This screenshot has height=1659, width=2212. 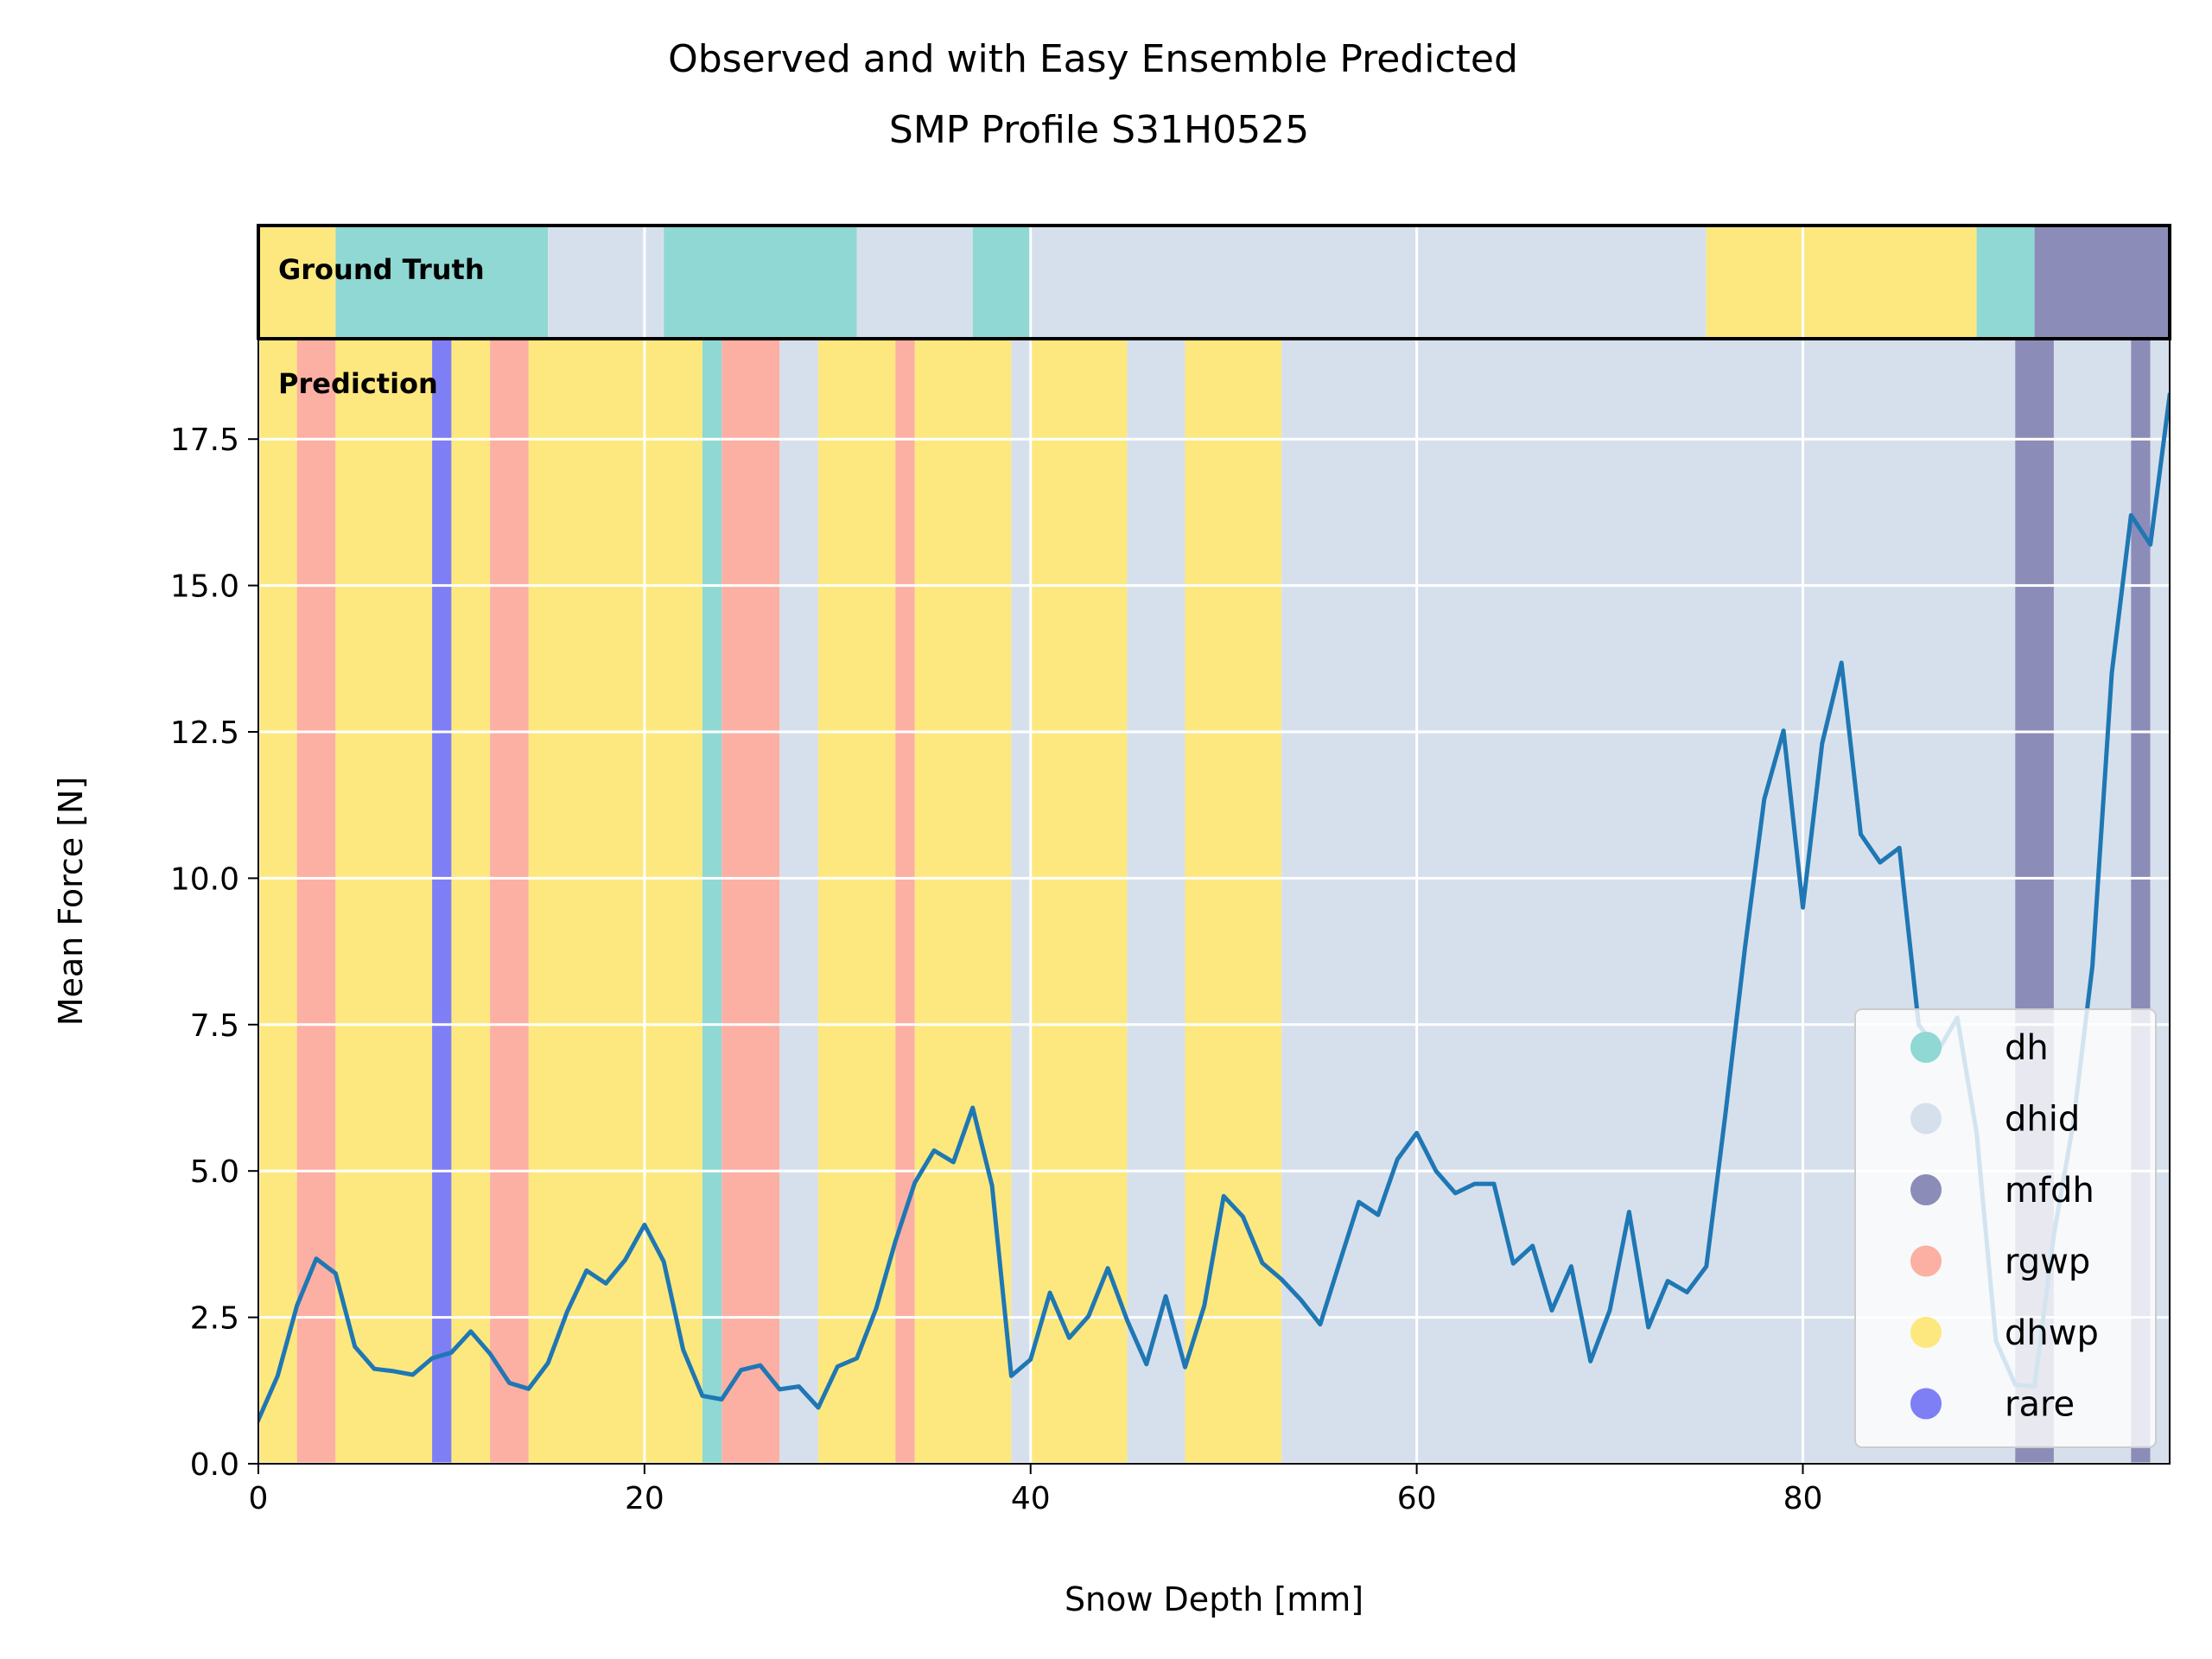 What do you see at coordinates (2040, 1405) in the screenshot?
I see `legend-label-rare: rare` at bounding box center [2040, 1405].